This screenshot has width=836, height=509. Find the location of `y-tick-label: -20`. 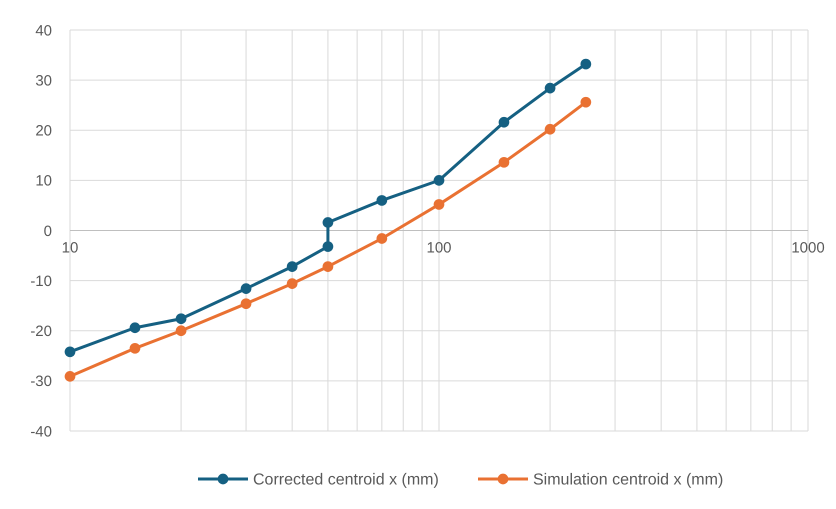

y-tick-label: -20 is located at coordinates (41, 331).